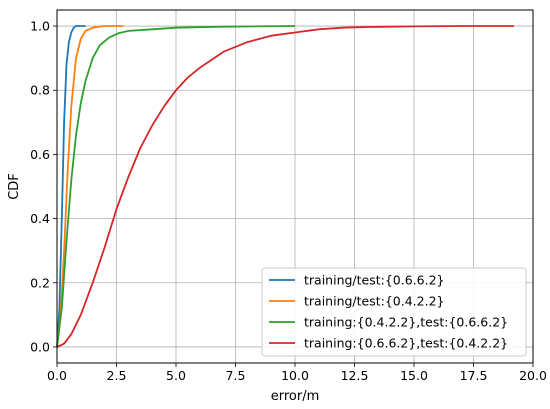  I want to click on legend-box, so click(394, 312).